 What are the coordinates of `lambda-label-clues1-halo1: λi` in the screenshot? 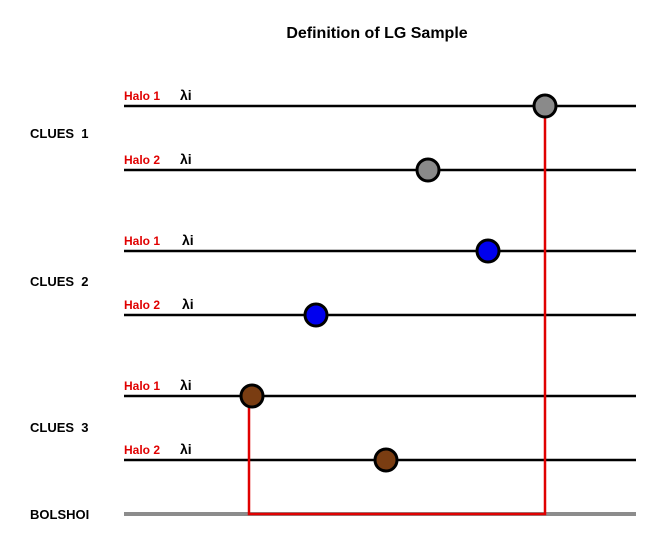 It's located at (186, 95).